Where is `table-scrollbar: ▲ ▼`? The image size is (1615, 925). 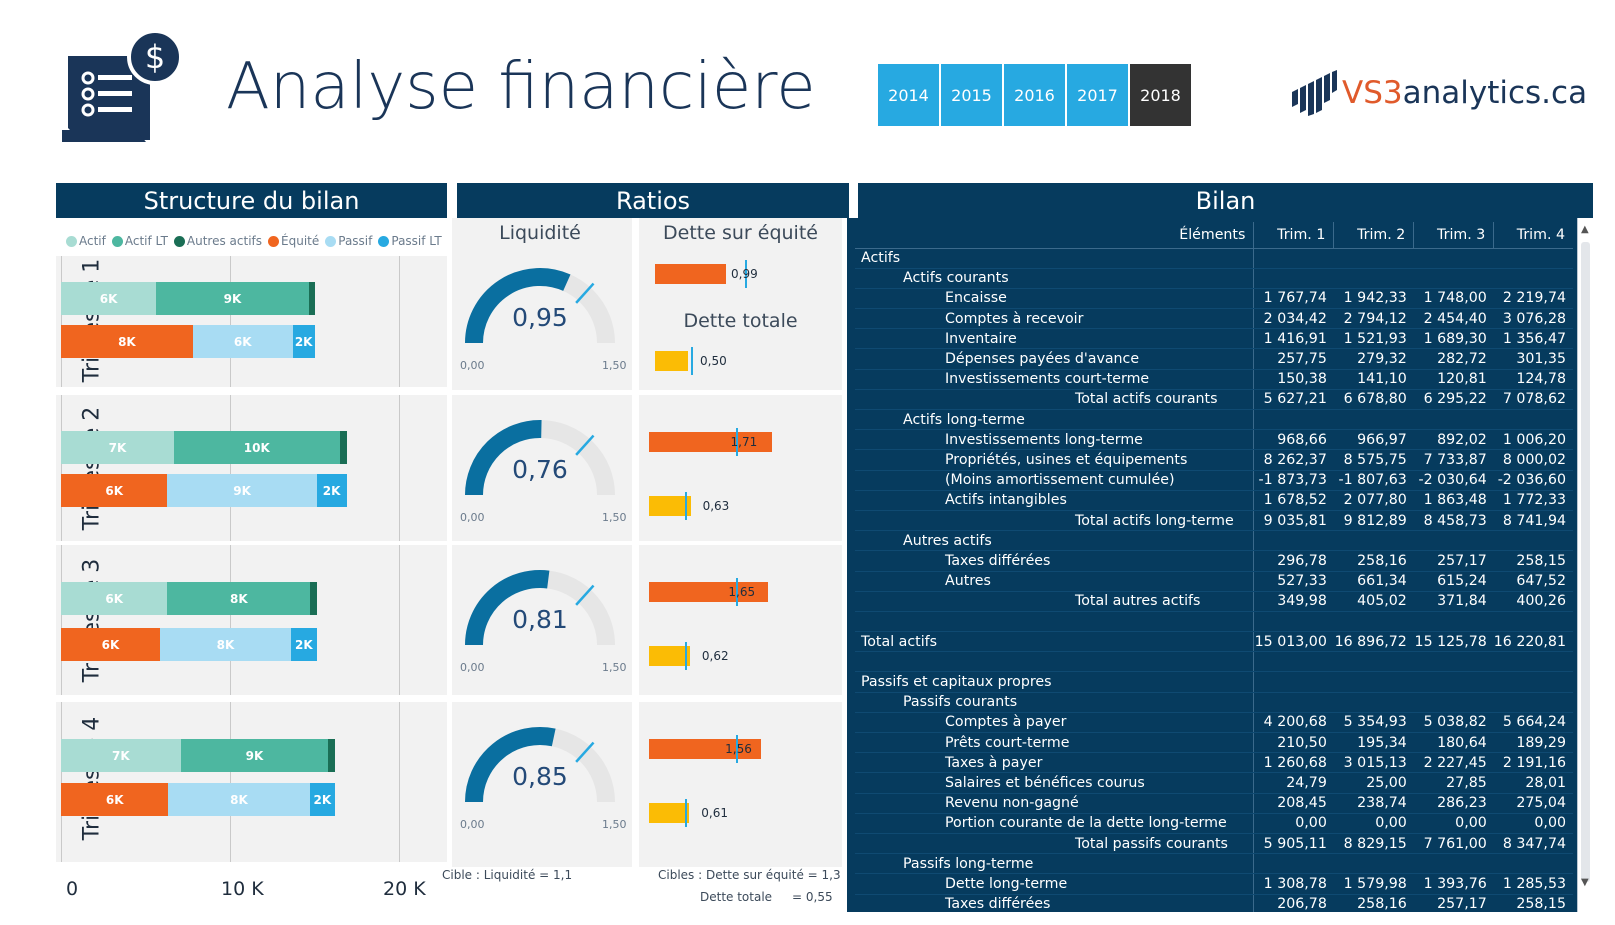
table-scrollbar: ▲ ▼ is located at coordinates (1585, 565).